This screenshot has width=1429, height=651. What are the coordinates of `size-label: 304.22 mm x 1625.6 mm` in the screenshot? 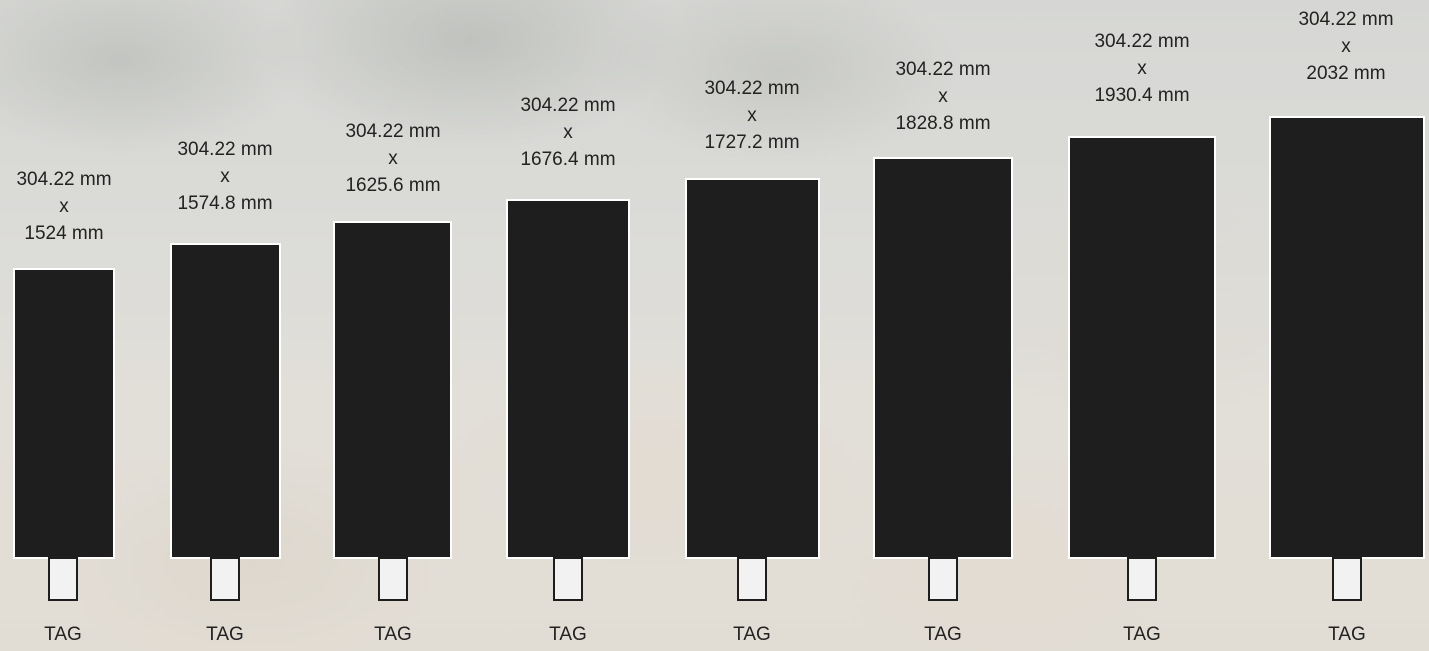 It's located at (393, 158).